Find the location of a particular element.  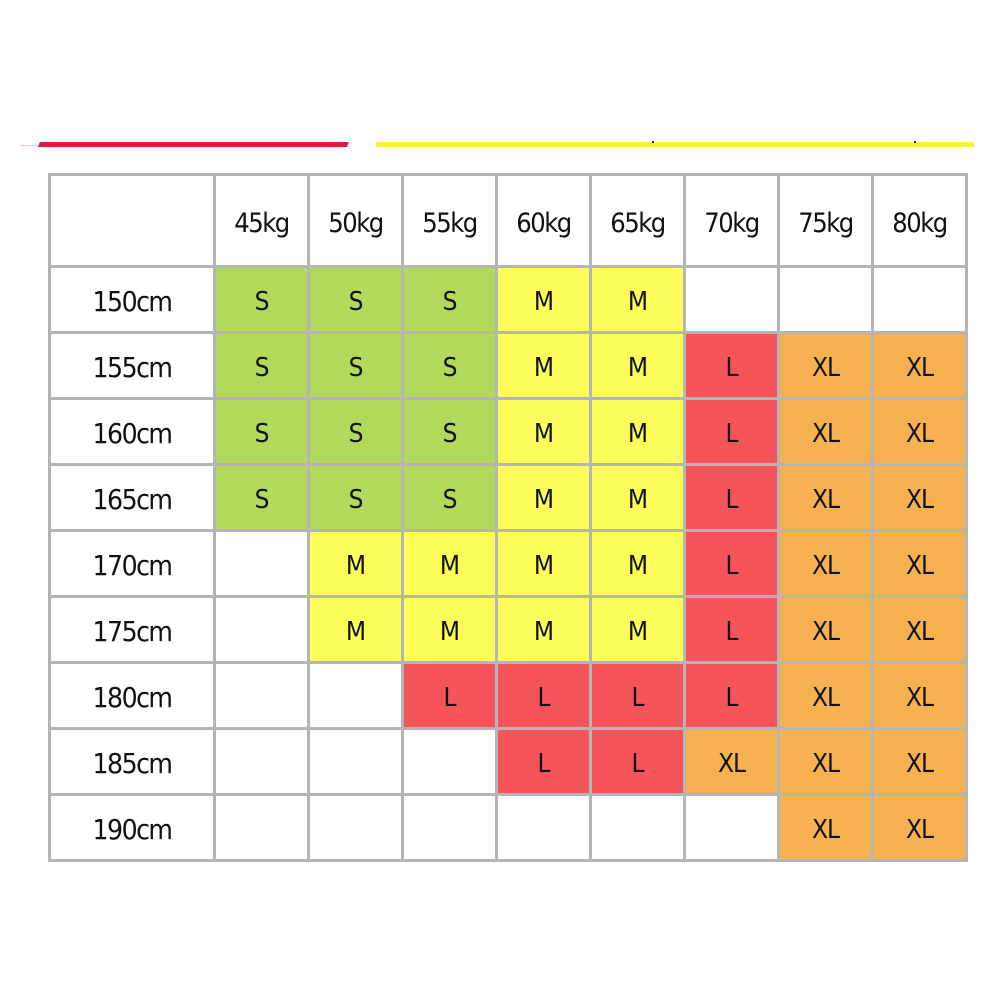

decorative-bar-tail is located at coordinates (30, 145).